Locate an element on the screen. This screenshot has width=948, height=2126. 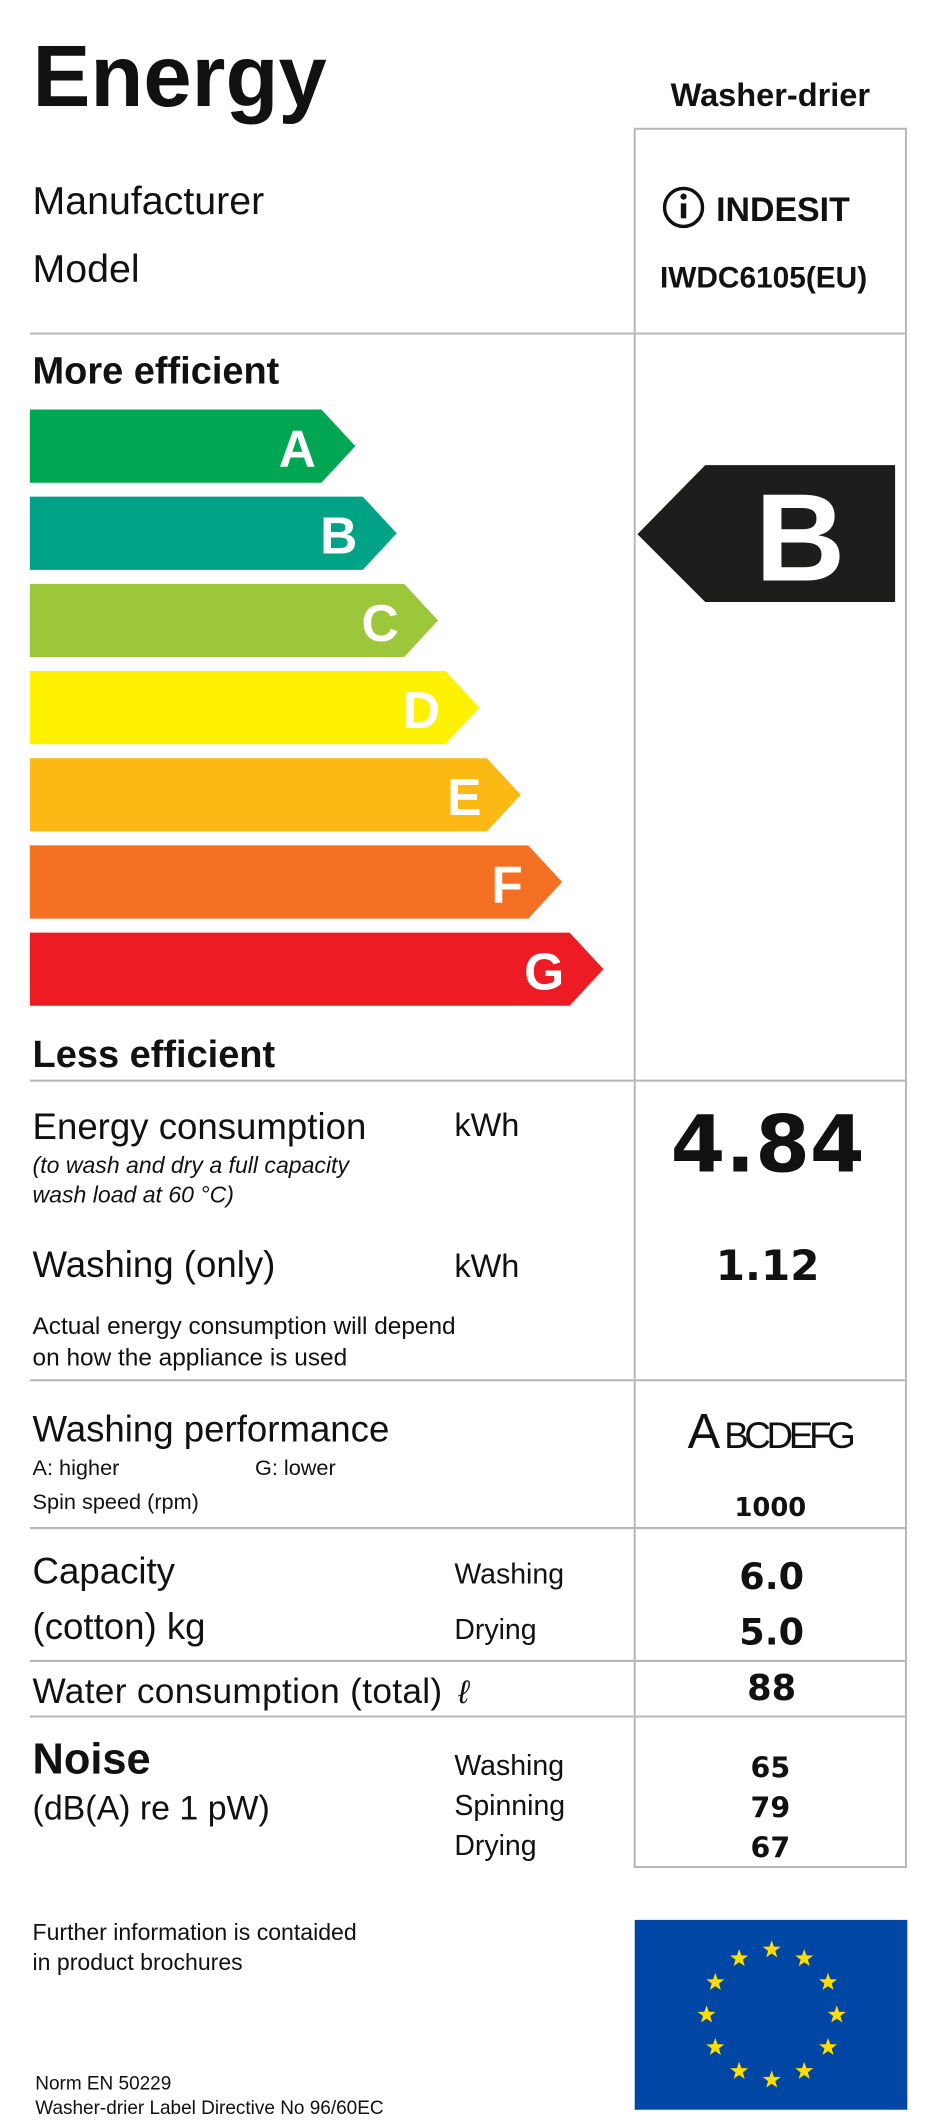
title: Energy is located at coordinates (180, 76).